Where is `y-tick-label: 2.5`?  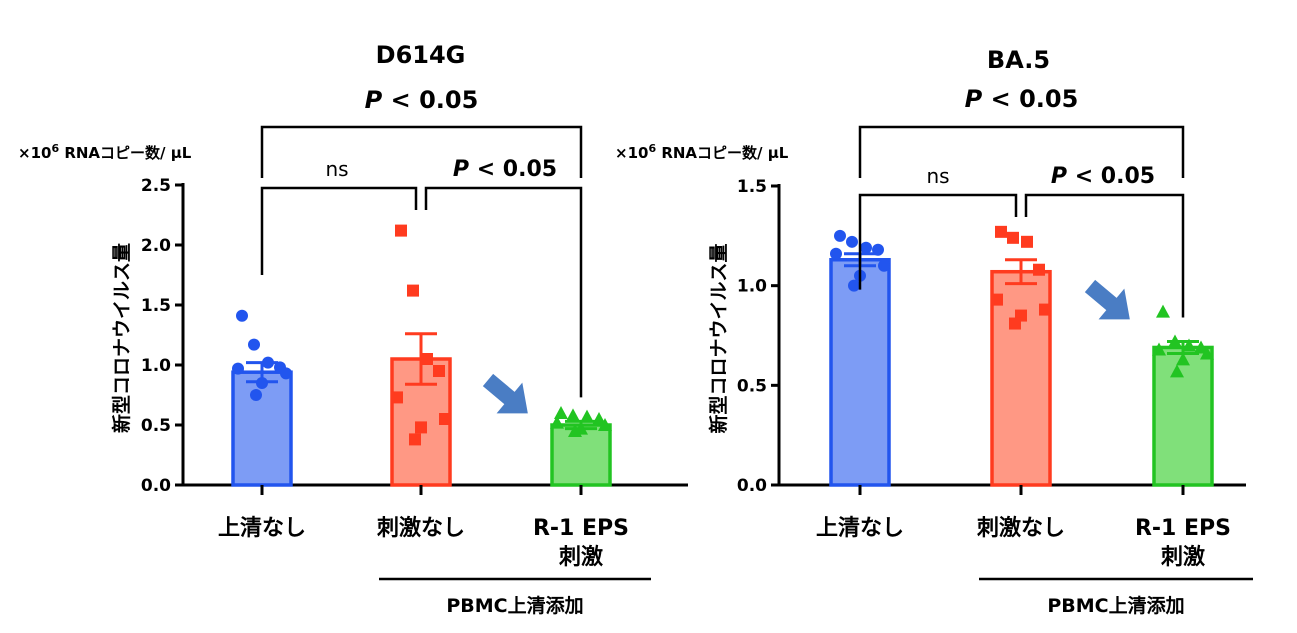 y-tick-label: 2.5 is located at coordinates (156, 186).